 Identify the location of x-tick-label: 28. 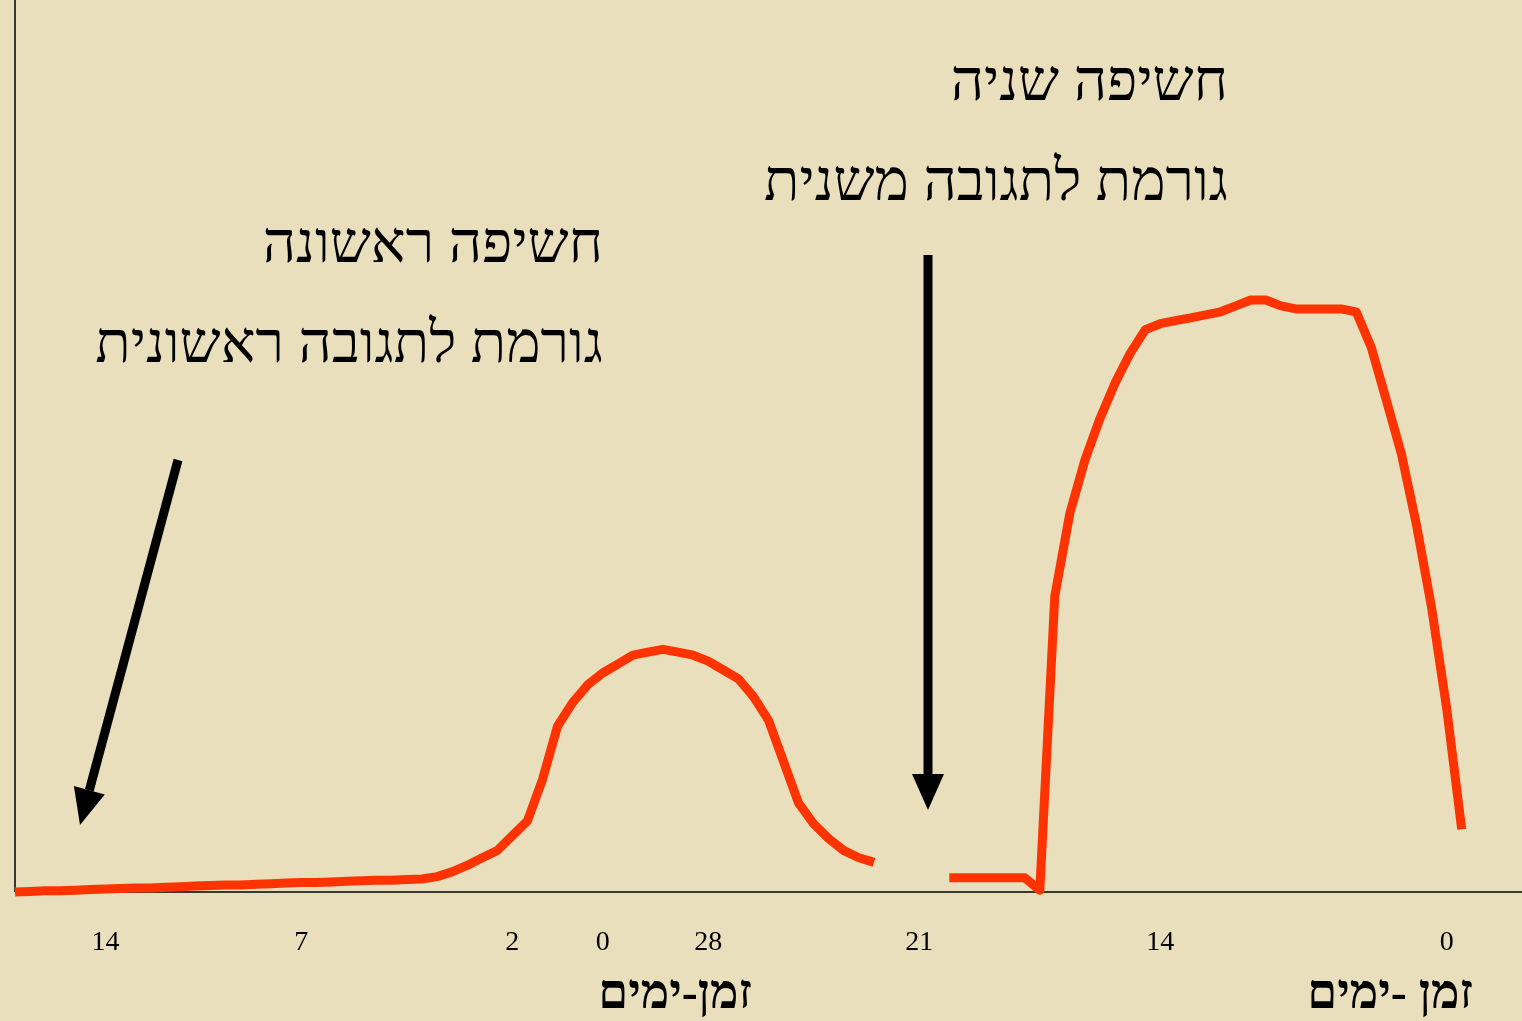
(708, 940).